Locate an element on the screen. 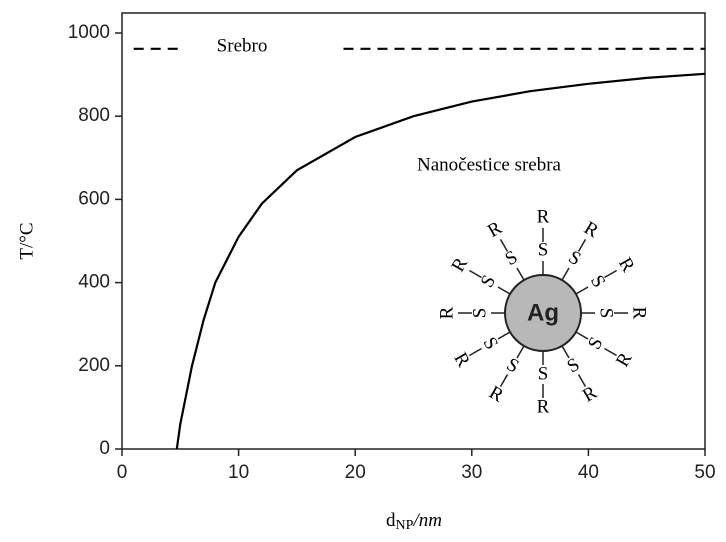  particle is located at coordinates (543, 313).